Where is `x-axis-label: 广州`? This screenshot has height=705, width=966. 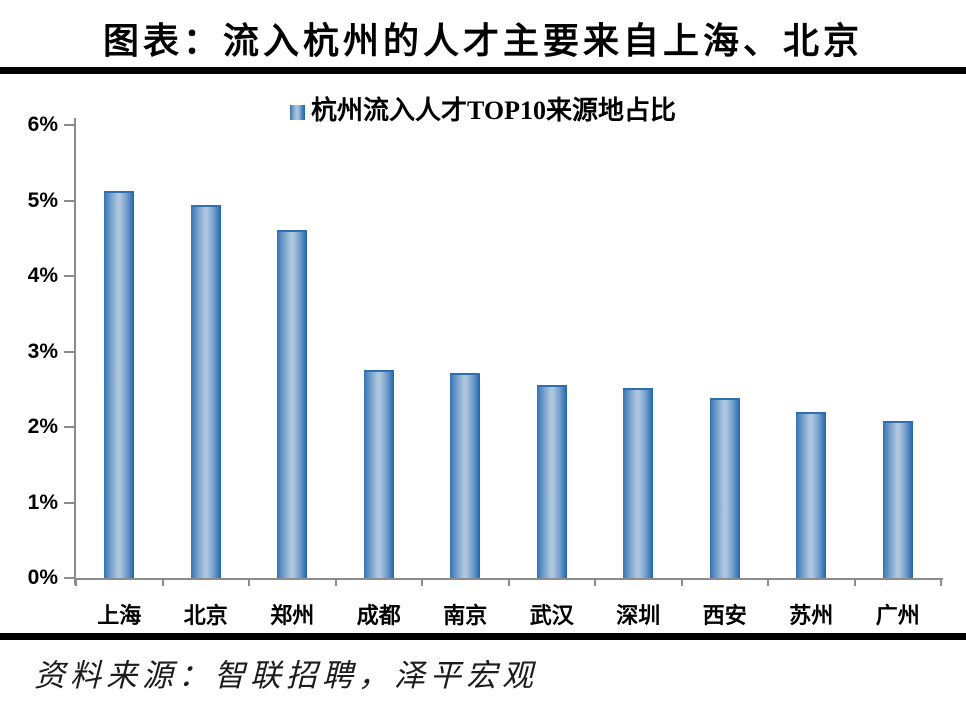
x-axis-label: 广州 is located at coordinates (897, 615).